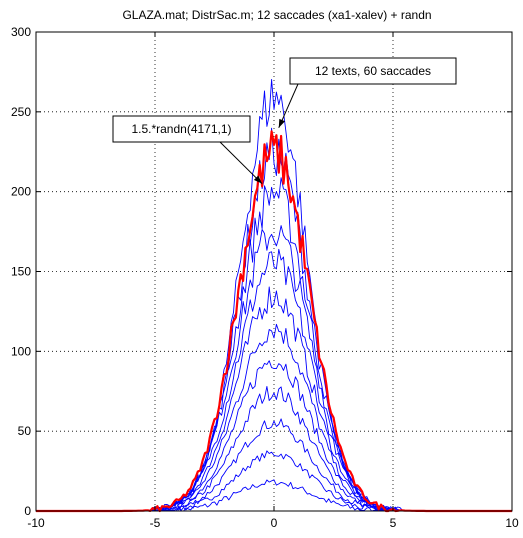 The width and height of the screenshot is (523, 538). I want to click on annotation-label: 12 texts, 60 saccades, so click(373, 71).